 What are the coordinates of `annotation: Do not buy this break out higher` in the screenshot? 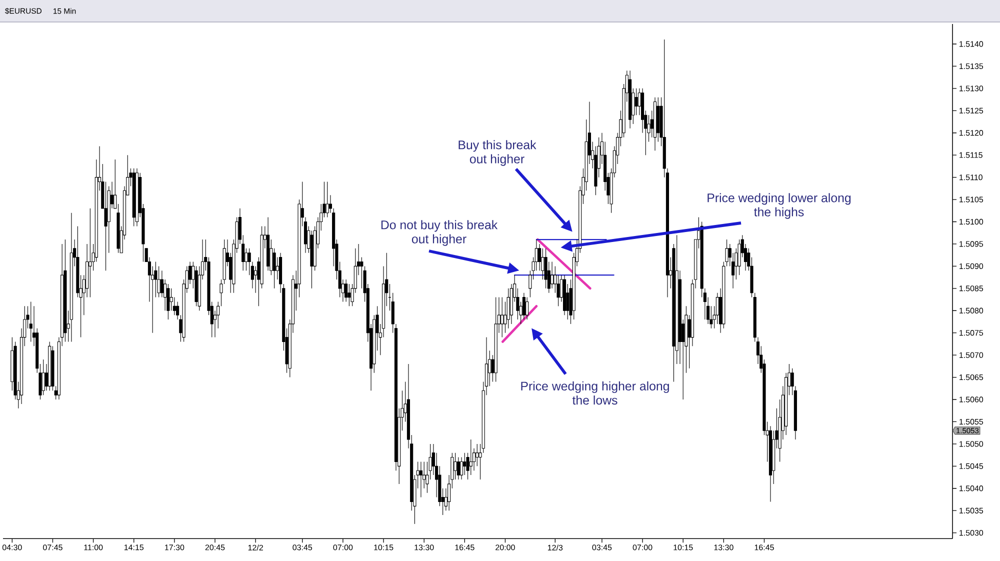 It's located at (439, 233).